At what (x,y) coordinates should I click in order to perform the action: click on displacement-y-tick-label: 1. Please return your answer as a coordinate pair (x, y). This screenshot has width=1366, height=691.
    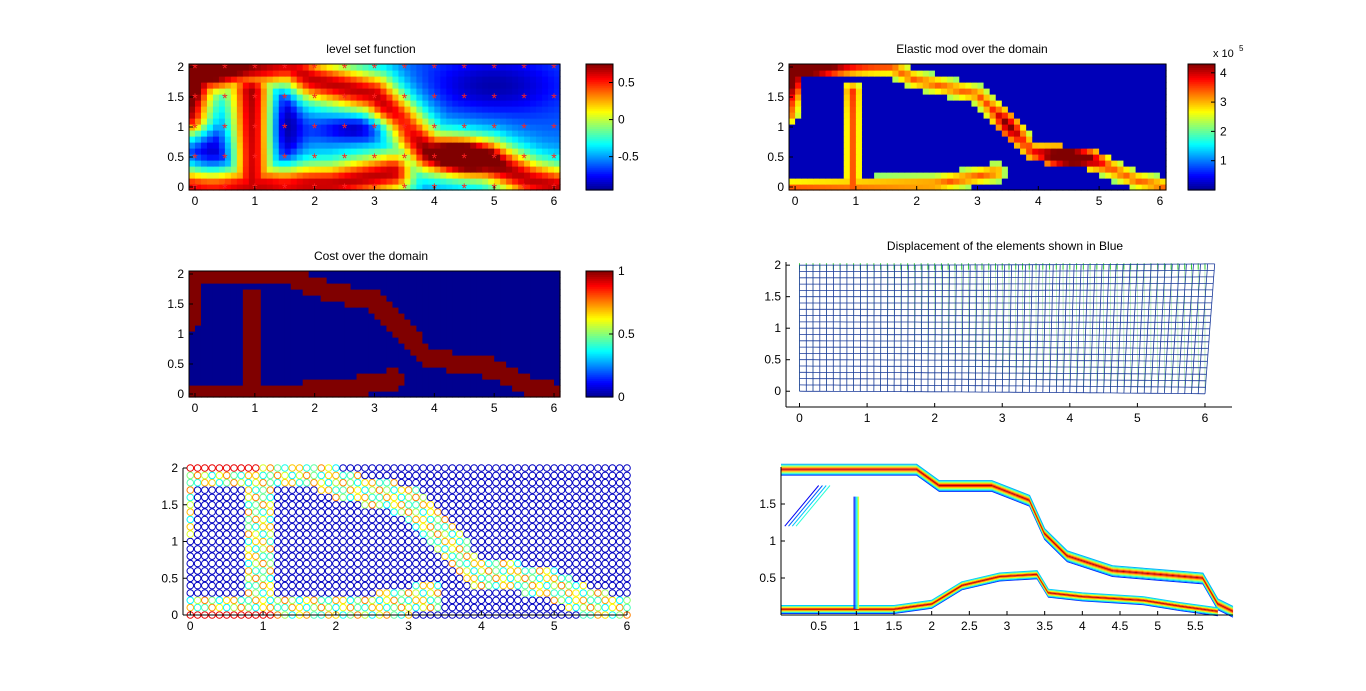
    Looking at the image, I should click on (777, 328).